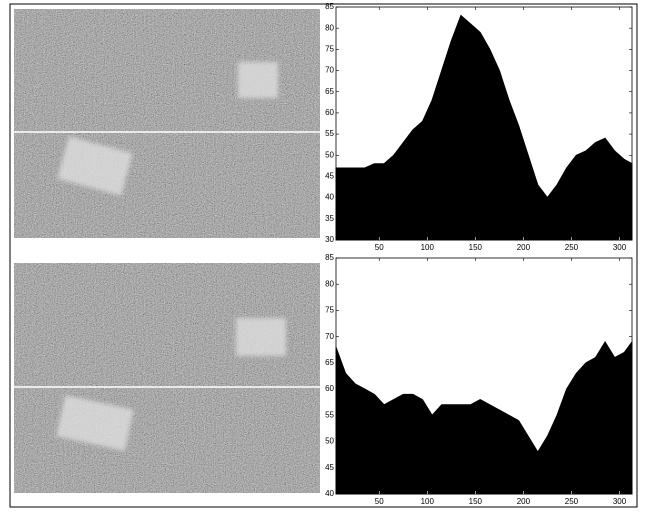  What do you see at coordinates (484, 417) in the screenshot?
I see `area` at bounding box center [484, 417].